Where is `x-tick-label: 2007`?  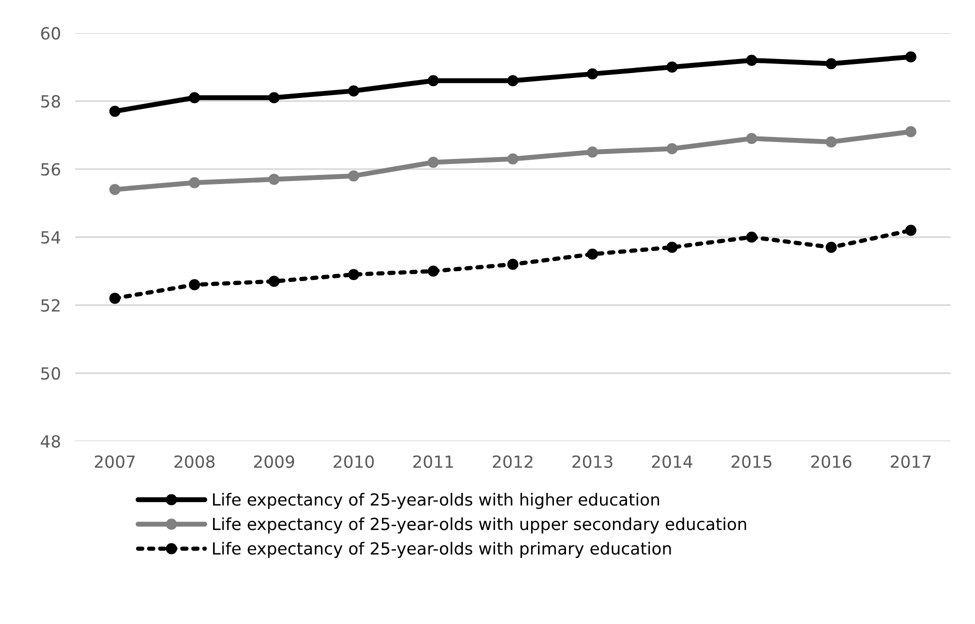 x-tick-label: 2007 is located at coordinates (114, 461).